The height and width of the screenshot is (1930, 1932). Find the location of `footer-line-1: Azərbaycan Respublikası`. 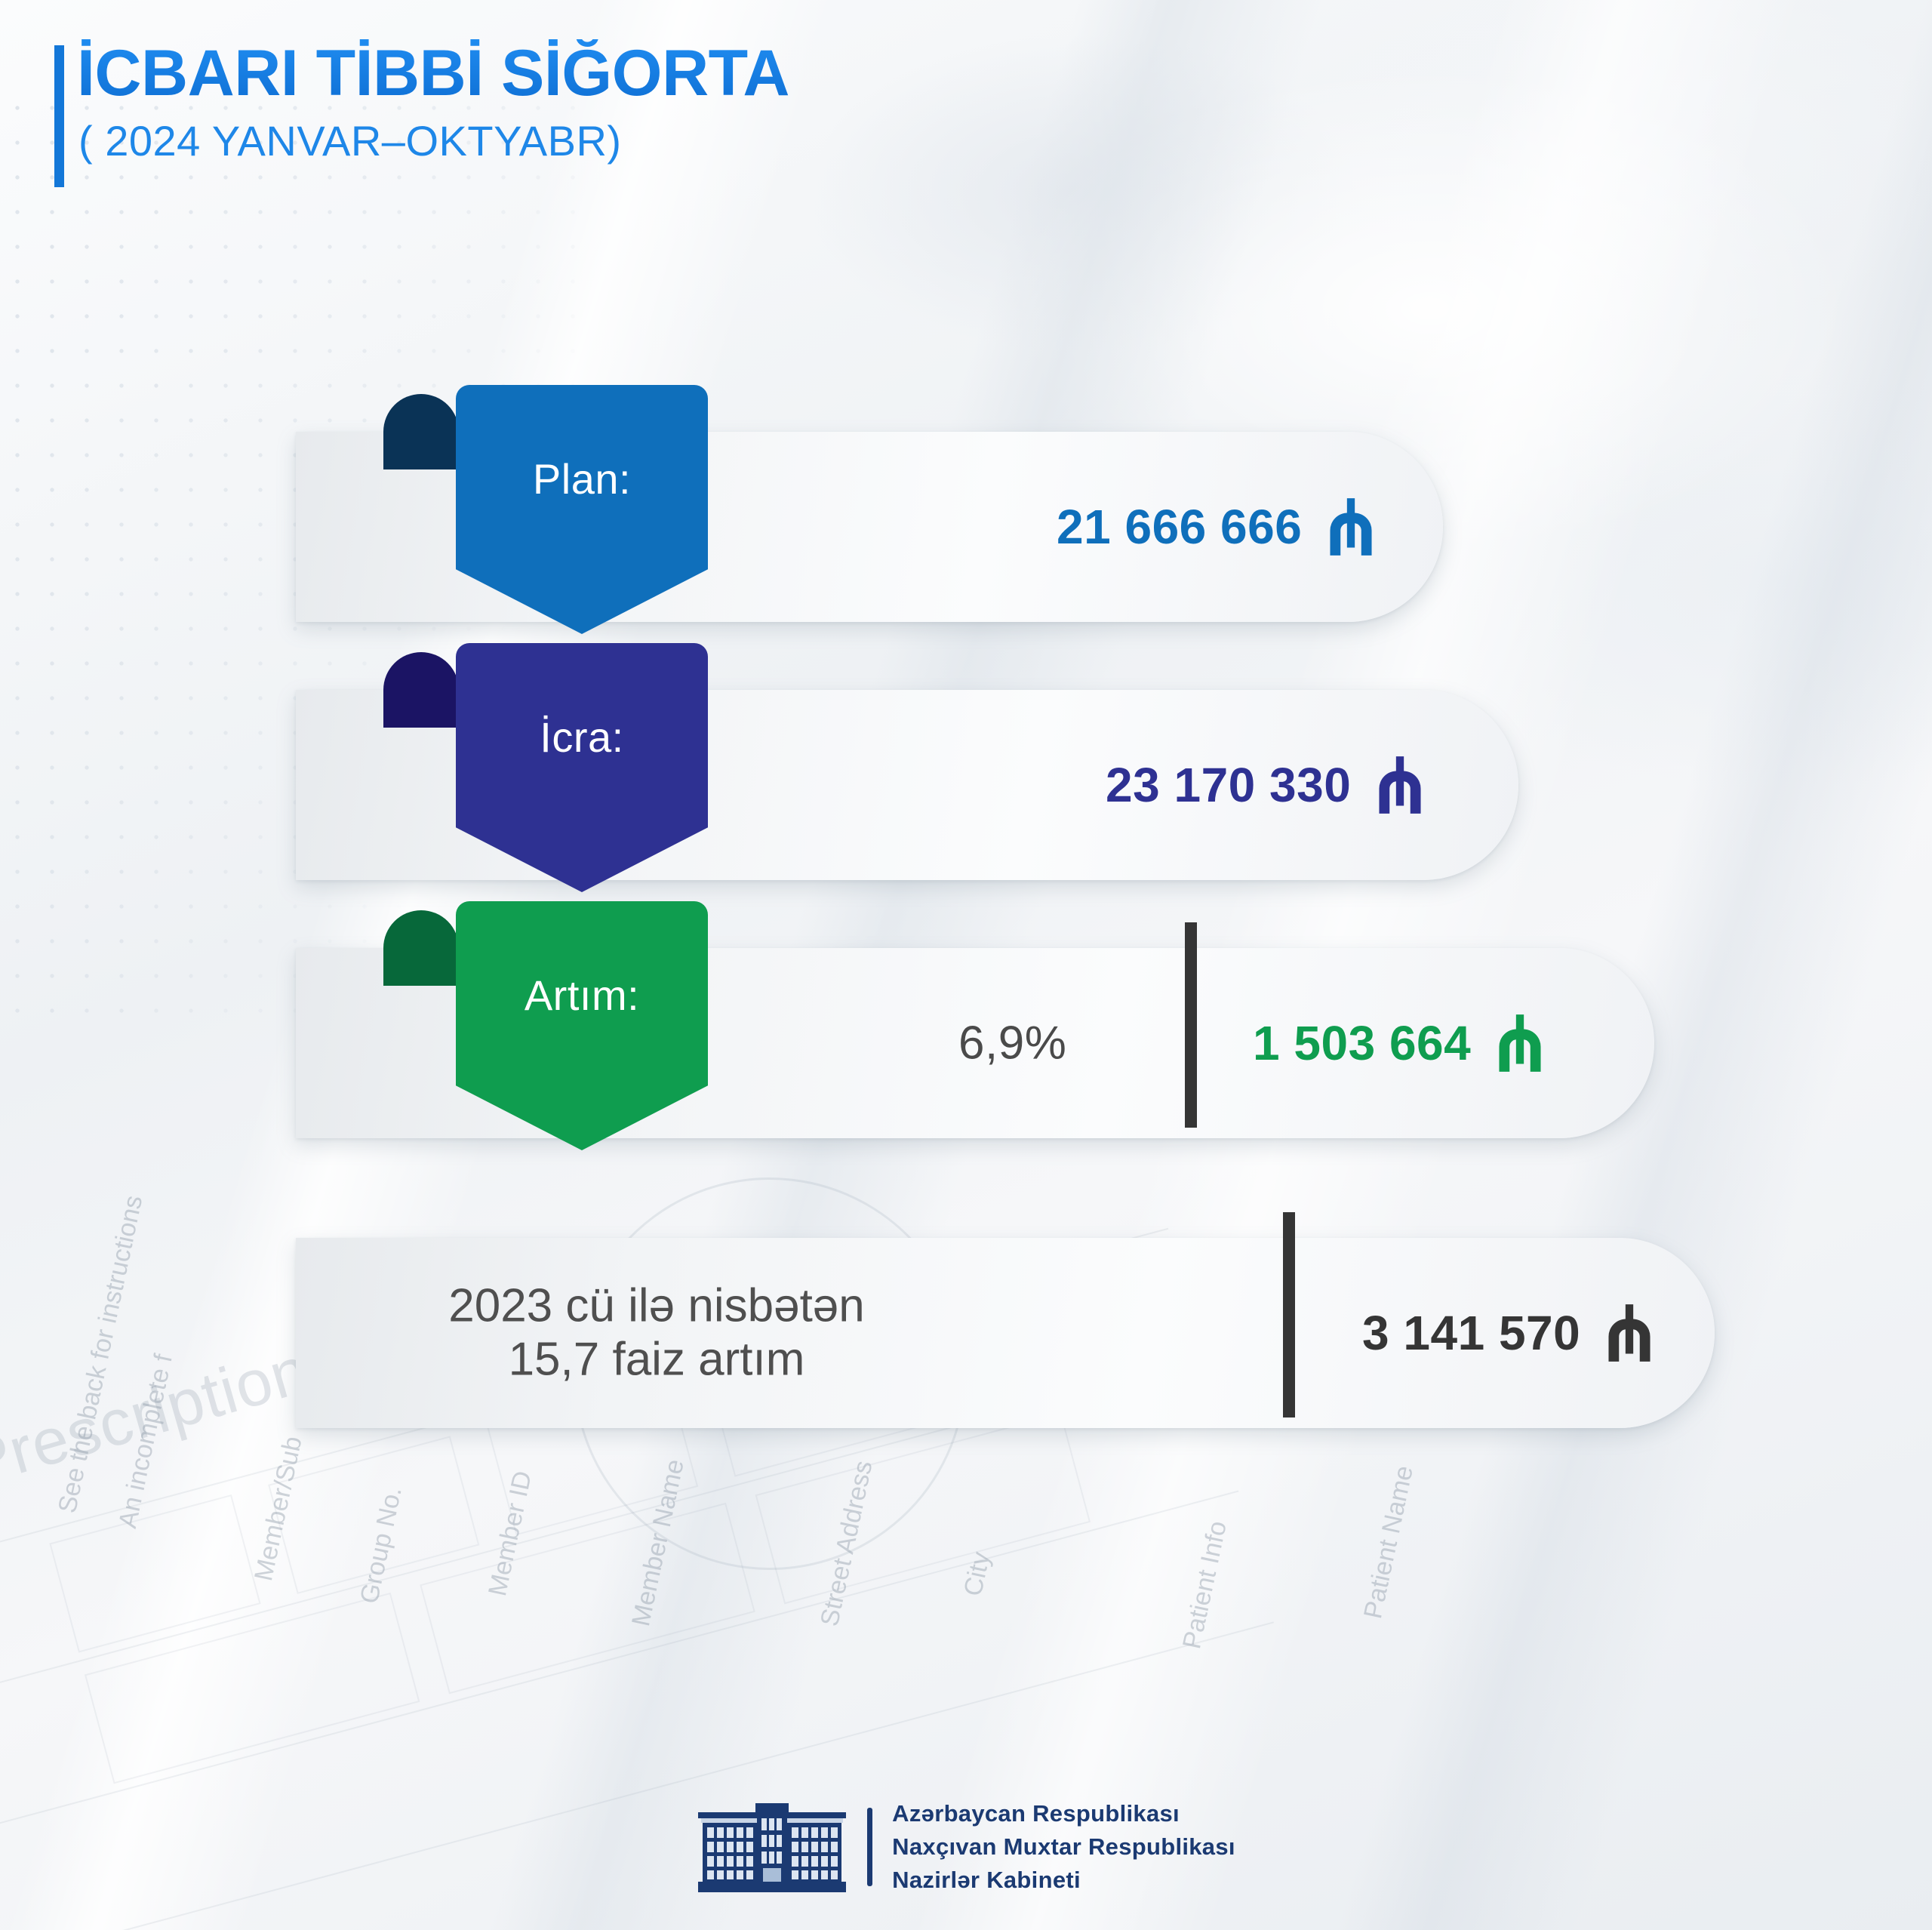

footer-line-1: Azərbaycan Respublikası is located at coordinates (1036, 1813).